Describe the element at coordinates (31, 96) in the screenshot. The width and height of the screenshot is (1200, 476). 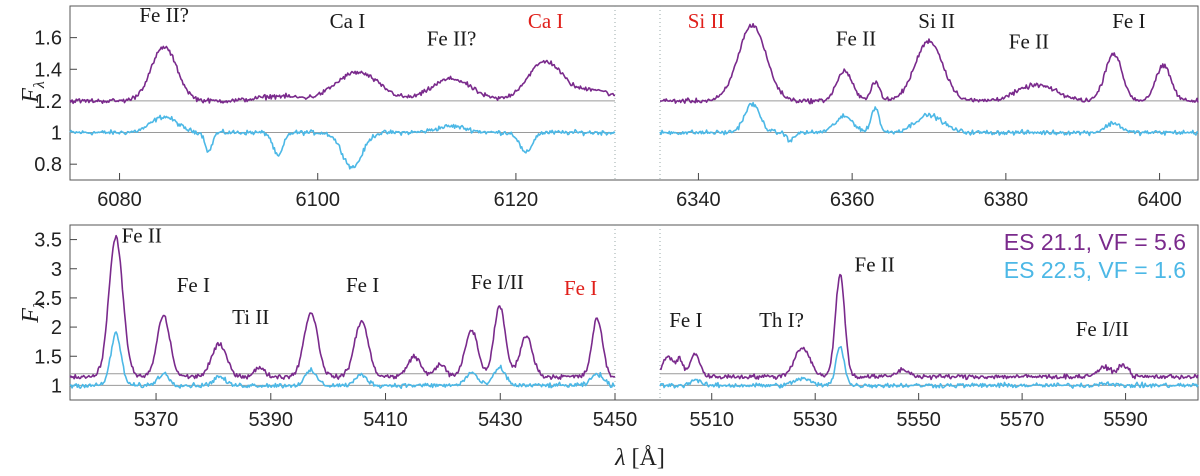
I see `ylabel-var-top: F` at that location.